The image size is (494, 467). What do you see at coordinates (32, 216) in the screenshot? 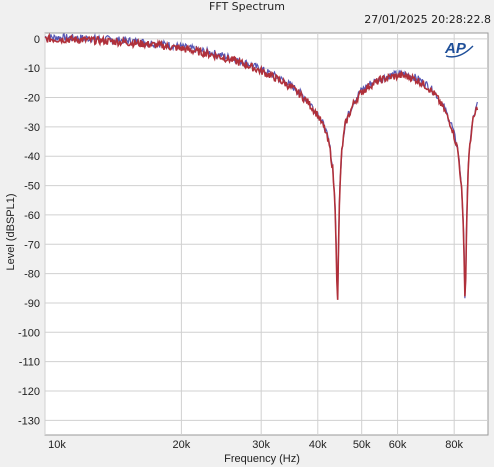
I see `y-tick-label: -60` at bounding box center [32, 216].